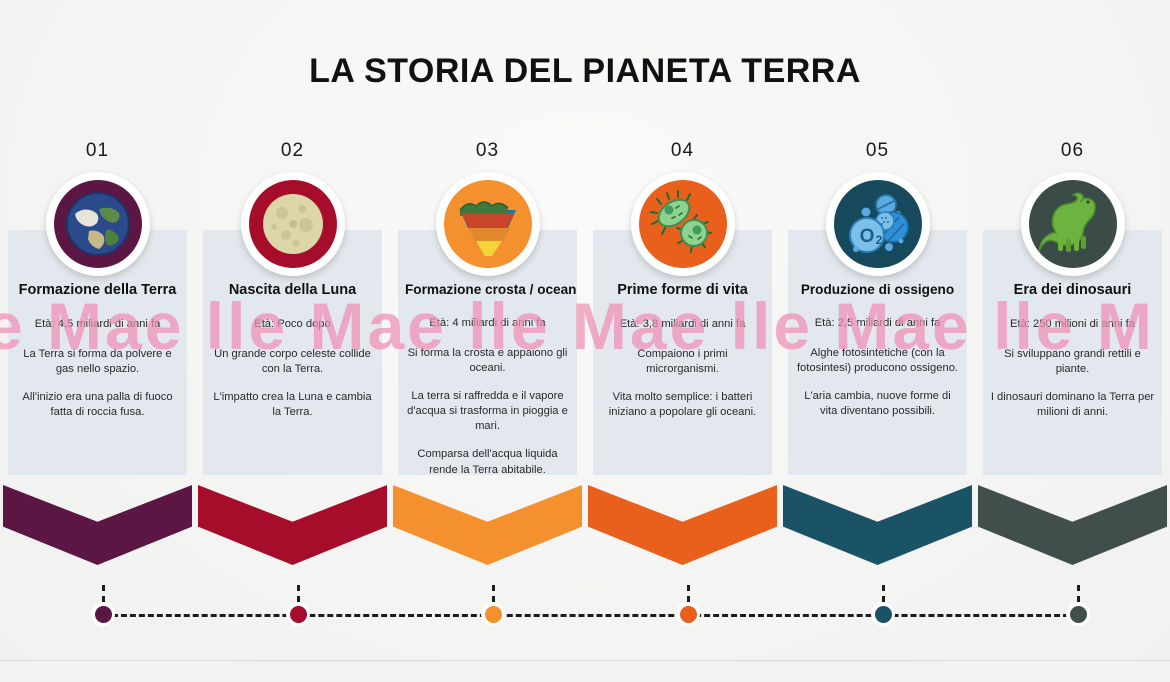  Describe the element at coordinates (585, 607) in the screenshot. I see `timeline-track` at that location.